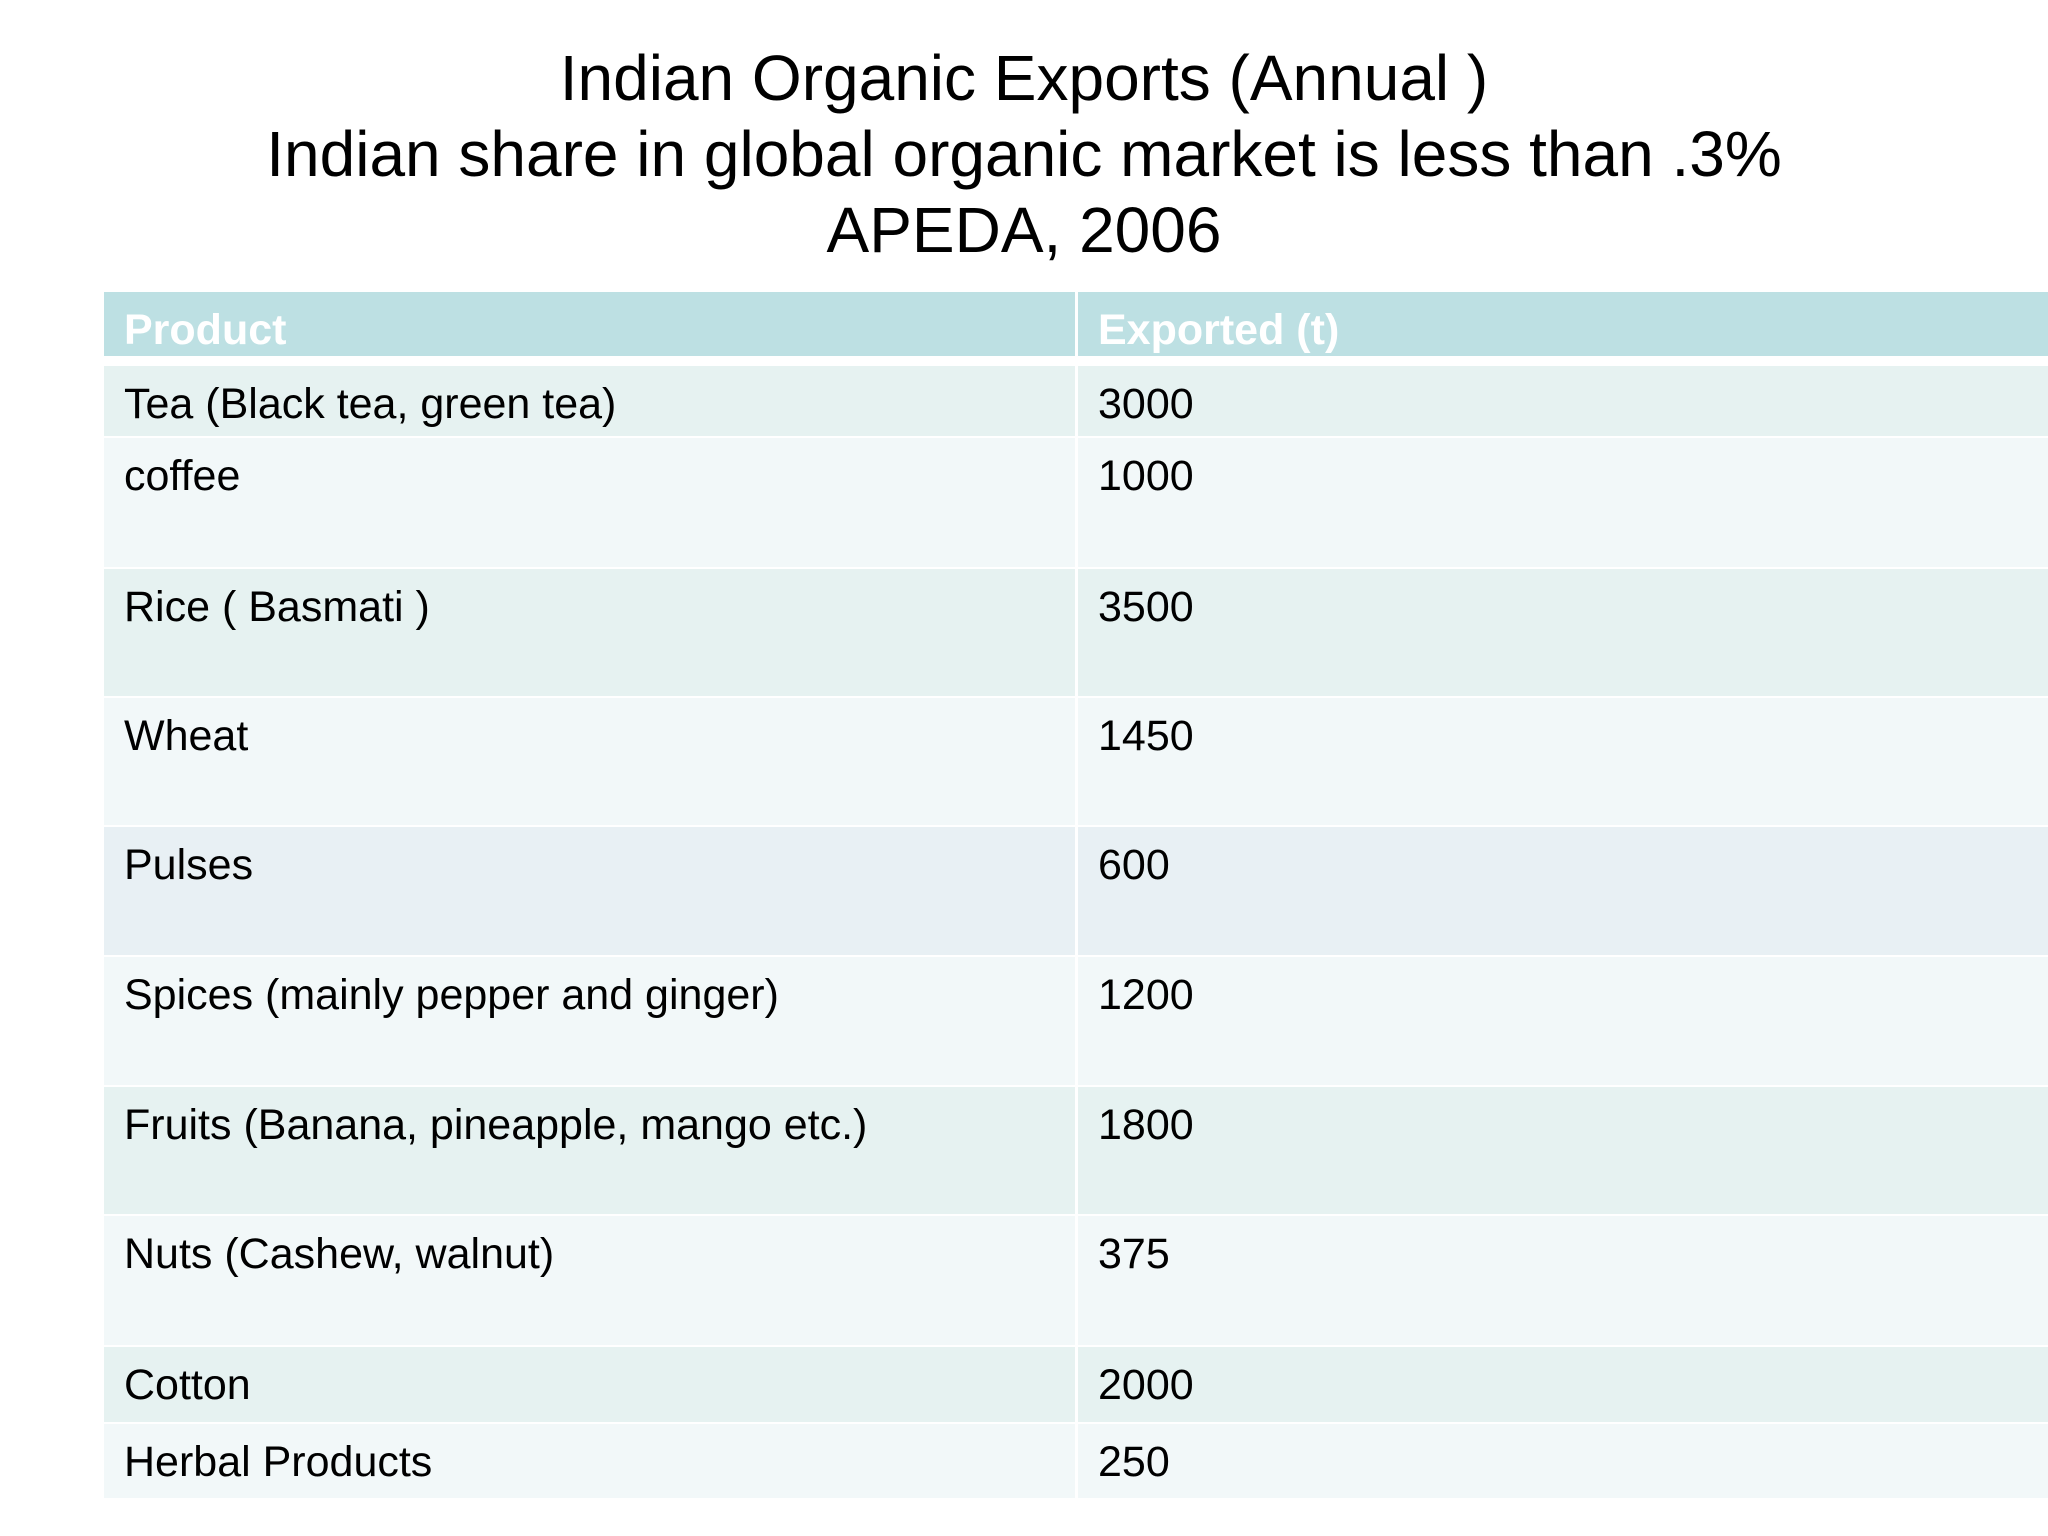 The height and width of the screenshot is (1536, 2048). I want to click on table-row: Wheat 1450, so click(1076, 760).